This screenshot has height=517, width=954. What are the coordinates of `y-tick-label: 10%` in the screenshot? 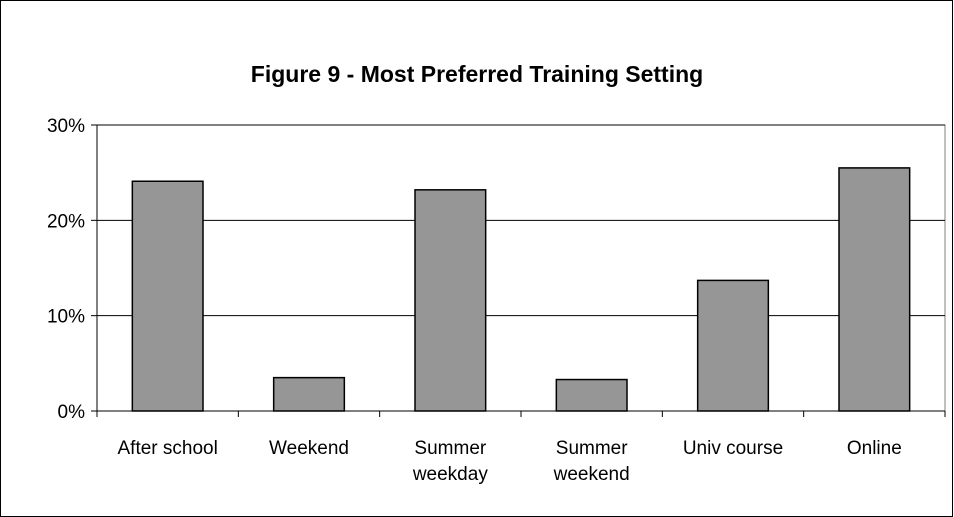 It's located at (66, 317).